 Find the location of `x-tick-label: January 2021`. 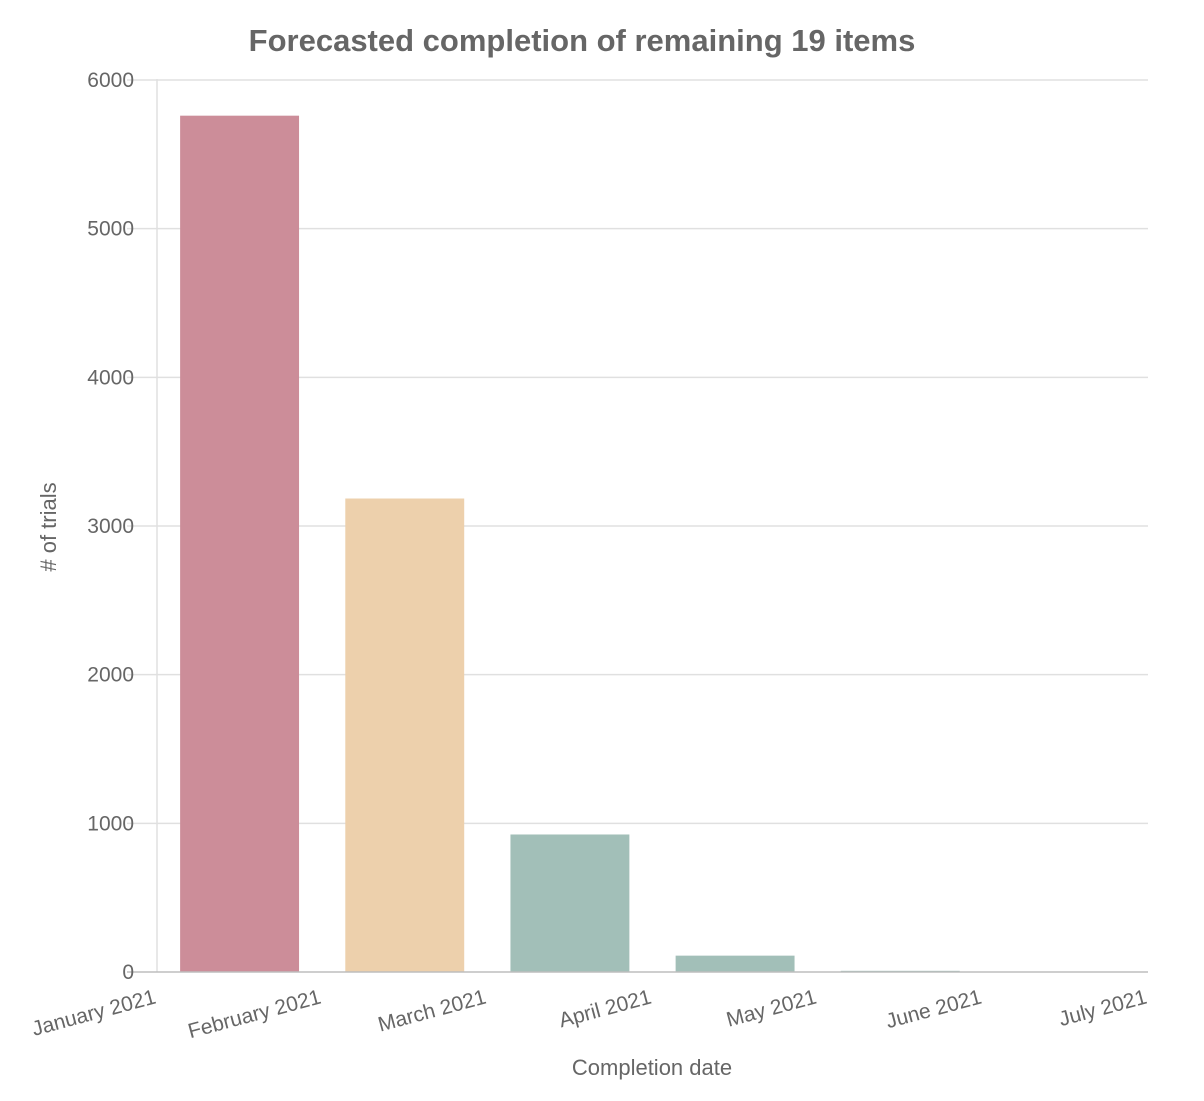

x-tick-label: January 2021 is located at coordinates (93, 1013).